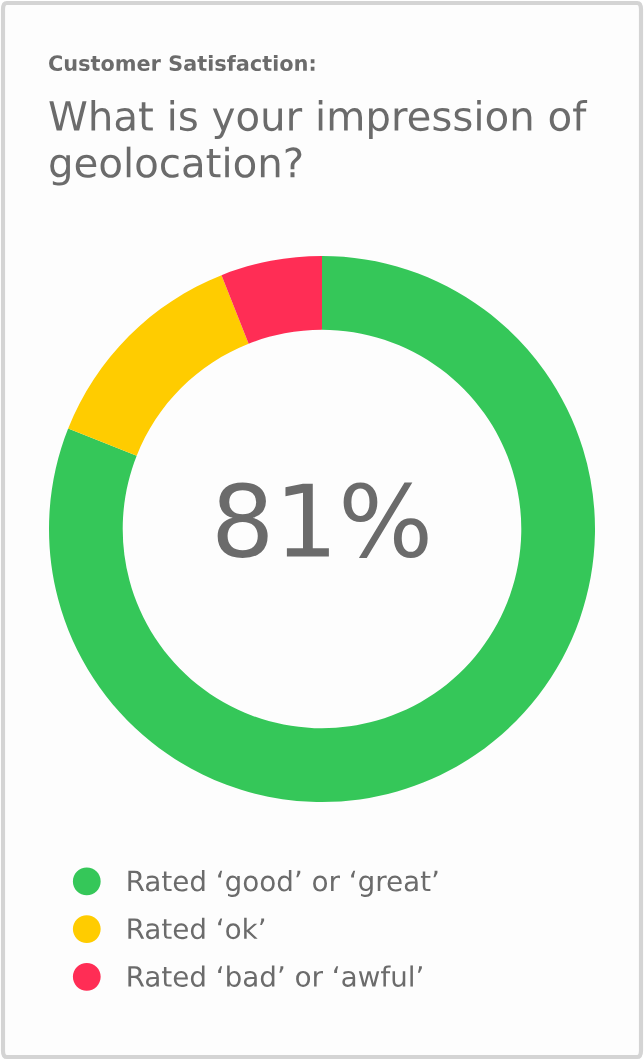  What do you see at coordinates (182, 63) in the screenshot?
I see `chart-title: Customer Satisfaction:` at bounding box center [182, 63].